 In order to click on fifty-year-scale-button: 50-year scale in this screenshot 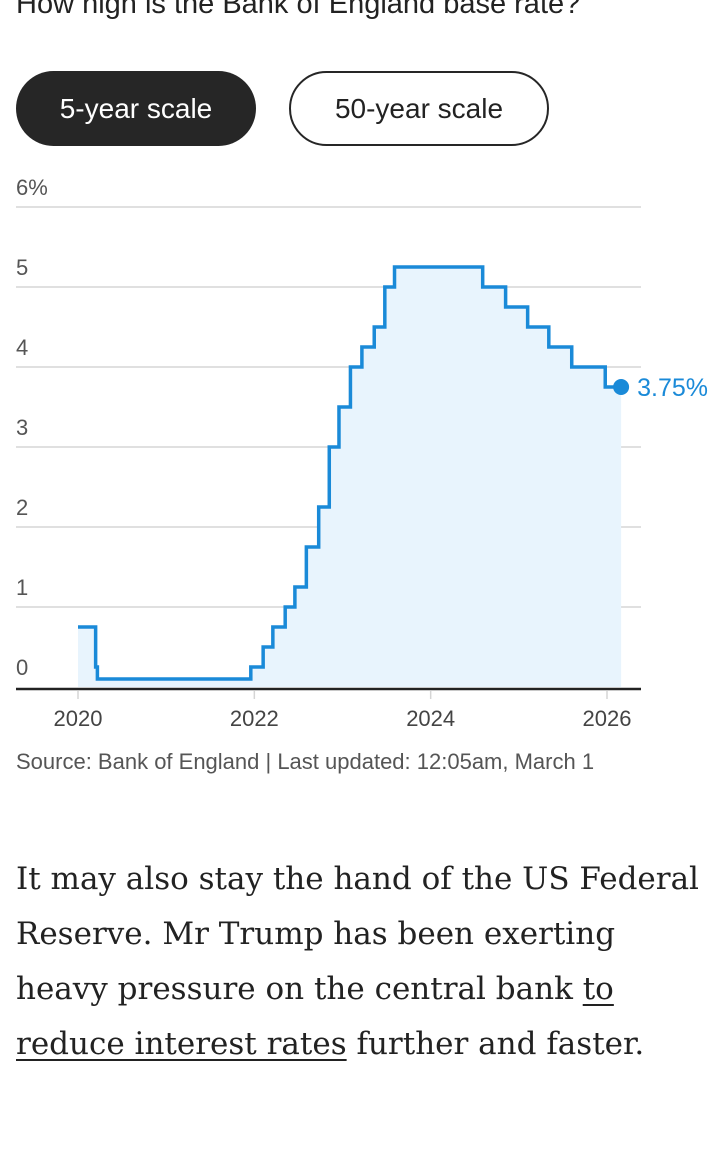, I will do `click(419, 108)`.